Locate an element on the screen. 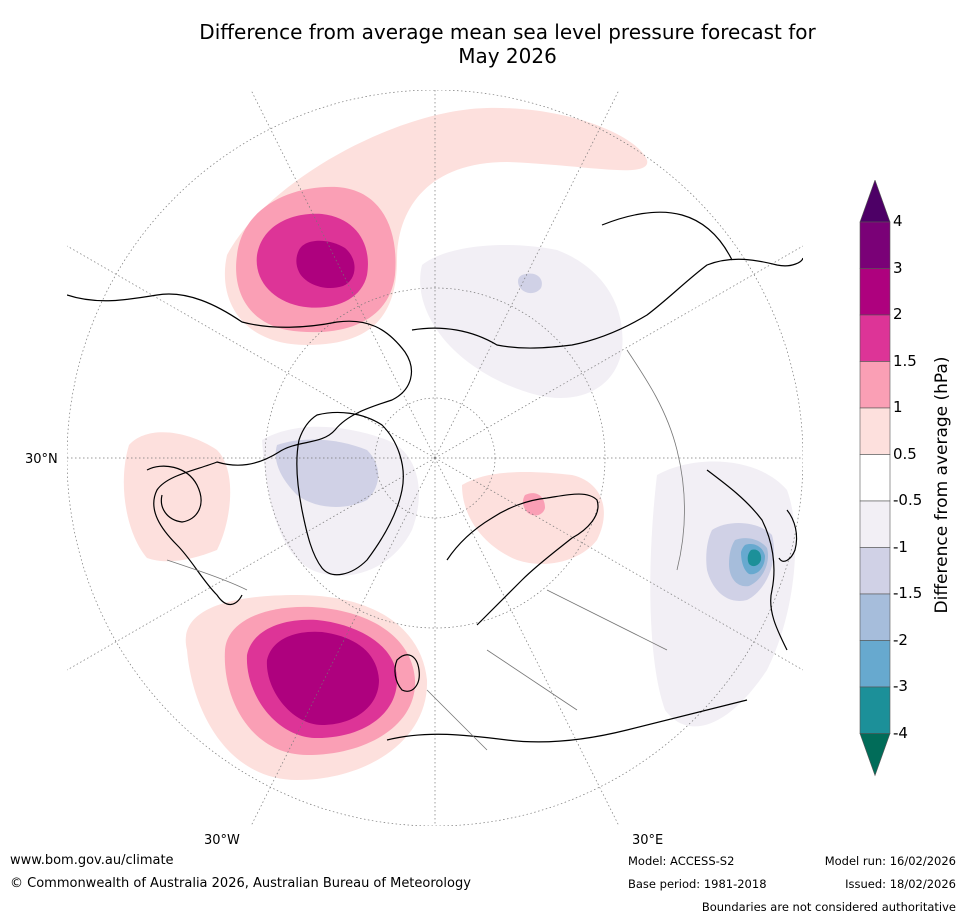 The image size is (965, 919). coast-north-america is located at coordinates (240, 449).